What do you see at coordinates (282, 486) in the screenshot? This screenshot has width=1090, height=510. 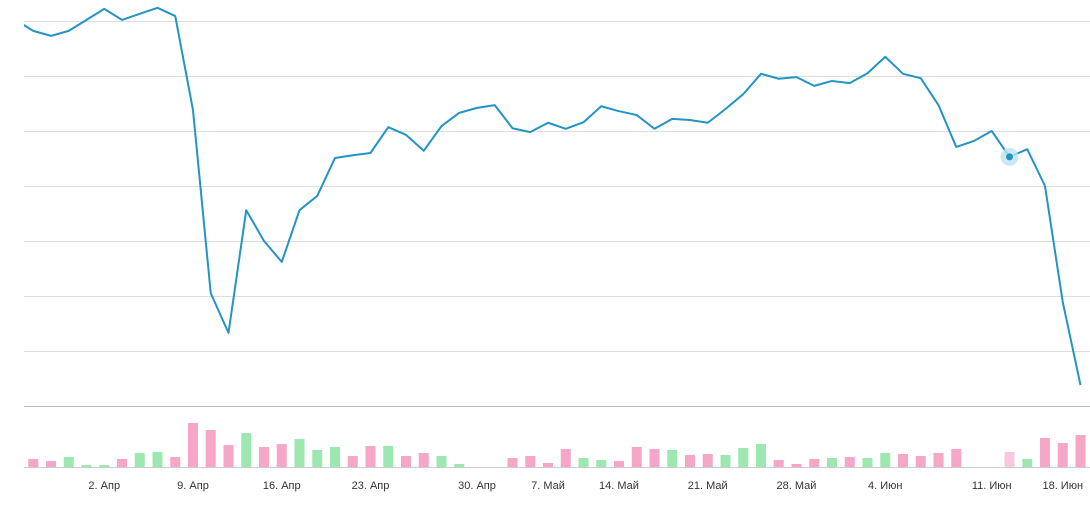 I see `x-tick-label: 16. Апр` at bounding box center [282, 486].